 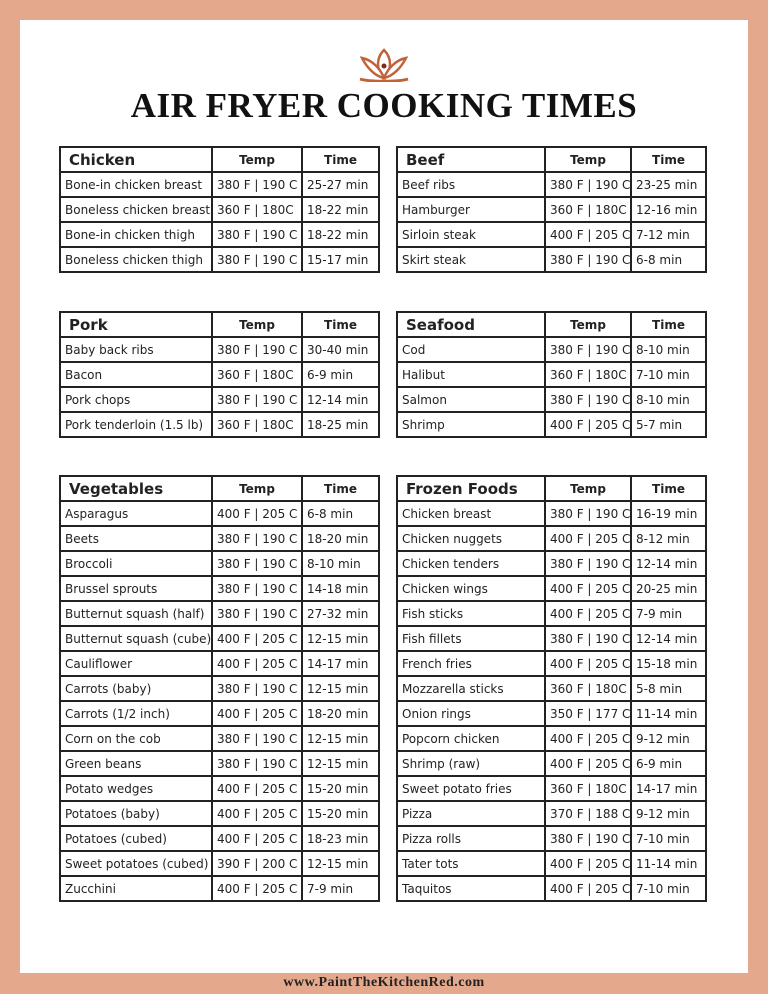 I want to click on header-row: Pork Temp Time, so click(x=219, y=324).